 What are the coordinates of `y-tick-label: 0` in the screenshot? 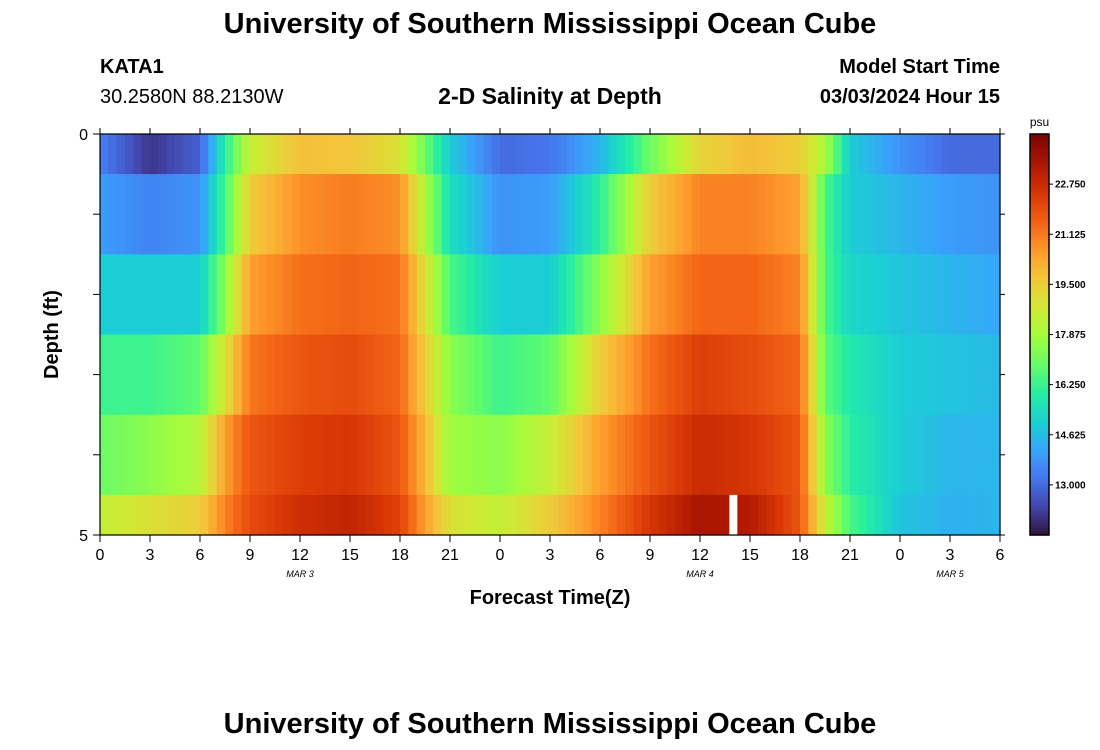 It's located at (83, 135).